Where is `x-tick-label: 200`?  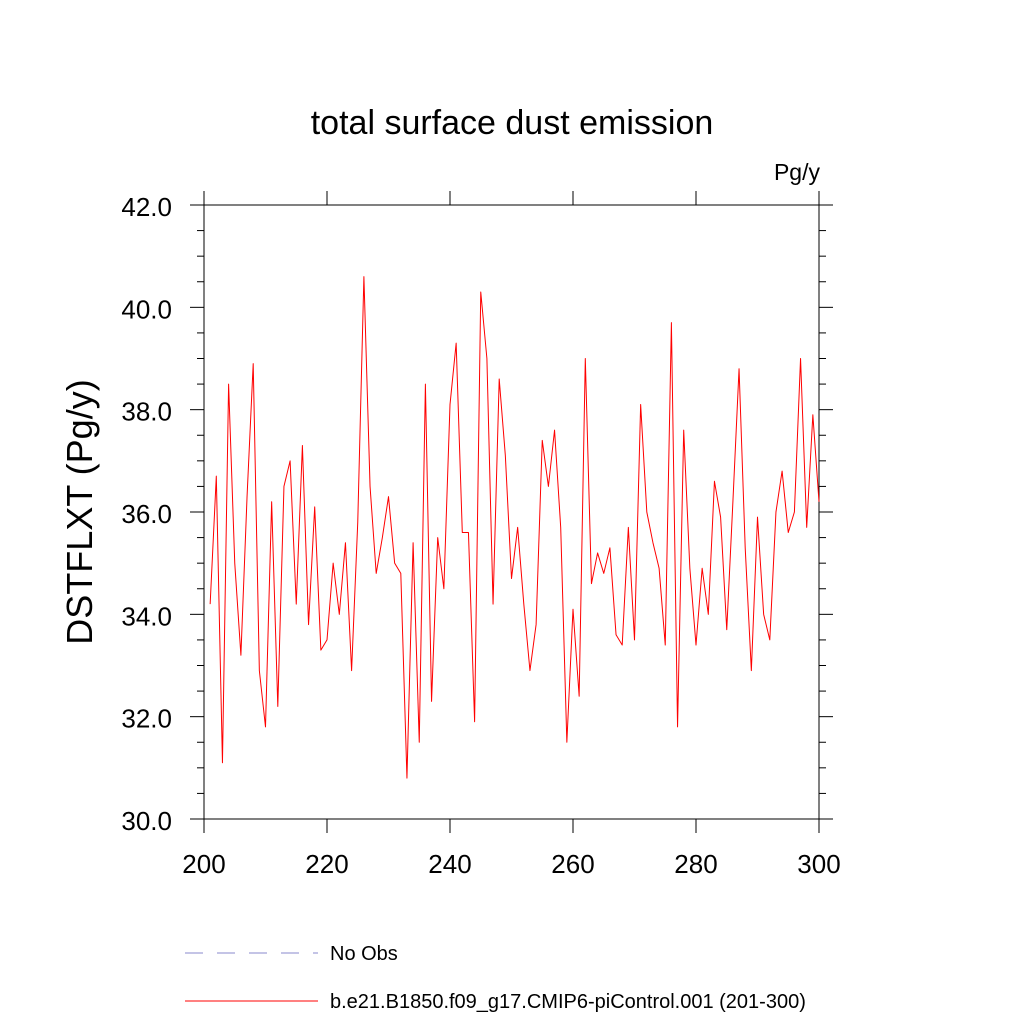
x-tick-label: 200 is located at coordinates (203, 864).